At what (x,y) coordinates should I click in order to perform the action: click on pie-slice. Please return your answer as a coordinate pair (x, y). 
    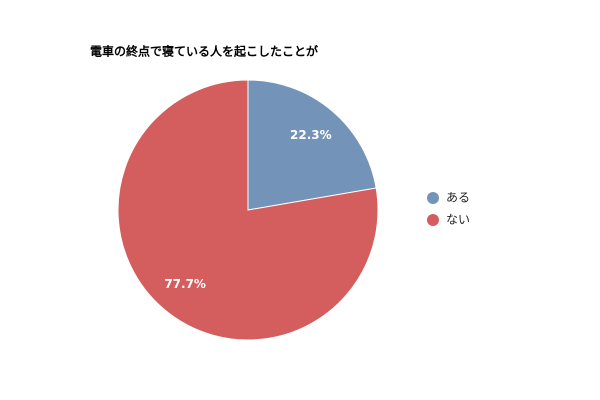
    Looking at the image, I should click on (312, 145).